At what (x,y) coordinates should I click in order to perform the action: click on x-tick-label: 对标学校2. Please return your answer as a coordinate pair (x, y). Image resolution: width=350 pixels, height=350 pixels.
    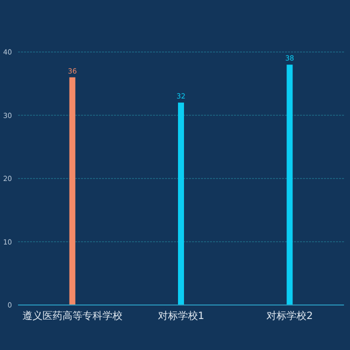
    Looking at the image, I should click on (289, 316).